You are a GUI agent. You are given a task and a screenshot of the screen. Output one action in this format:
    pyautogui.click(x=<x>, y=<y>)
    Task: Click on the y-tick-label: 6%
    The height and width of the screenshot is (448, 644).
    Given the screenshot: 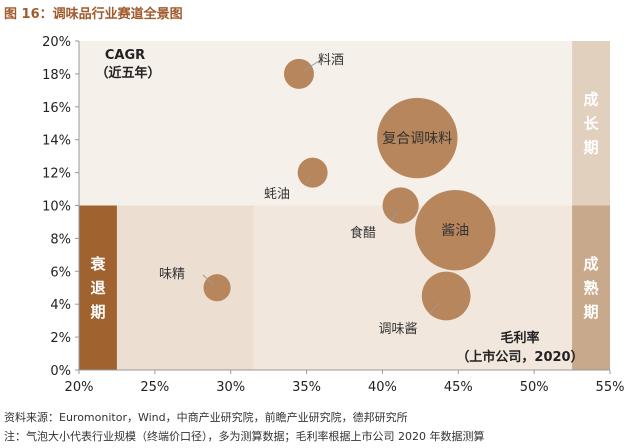 What is the action you would take?
    pyautogui.click(x=60, y=272)
    